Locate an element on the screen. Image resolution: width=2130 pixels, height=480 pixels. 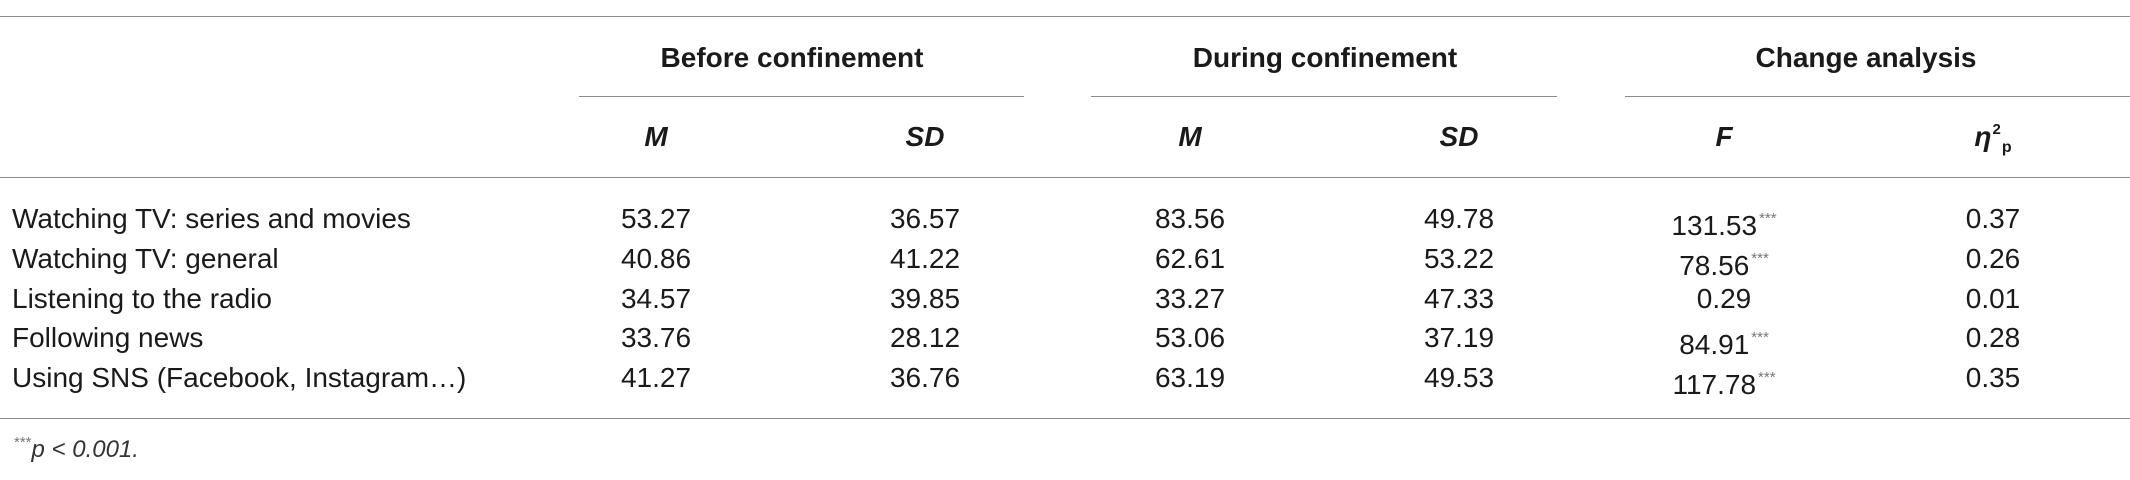
cell-value: 49.53 is located at coordinates (1459, 377).